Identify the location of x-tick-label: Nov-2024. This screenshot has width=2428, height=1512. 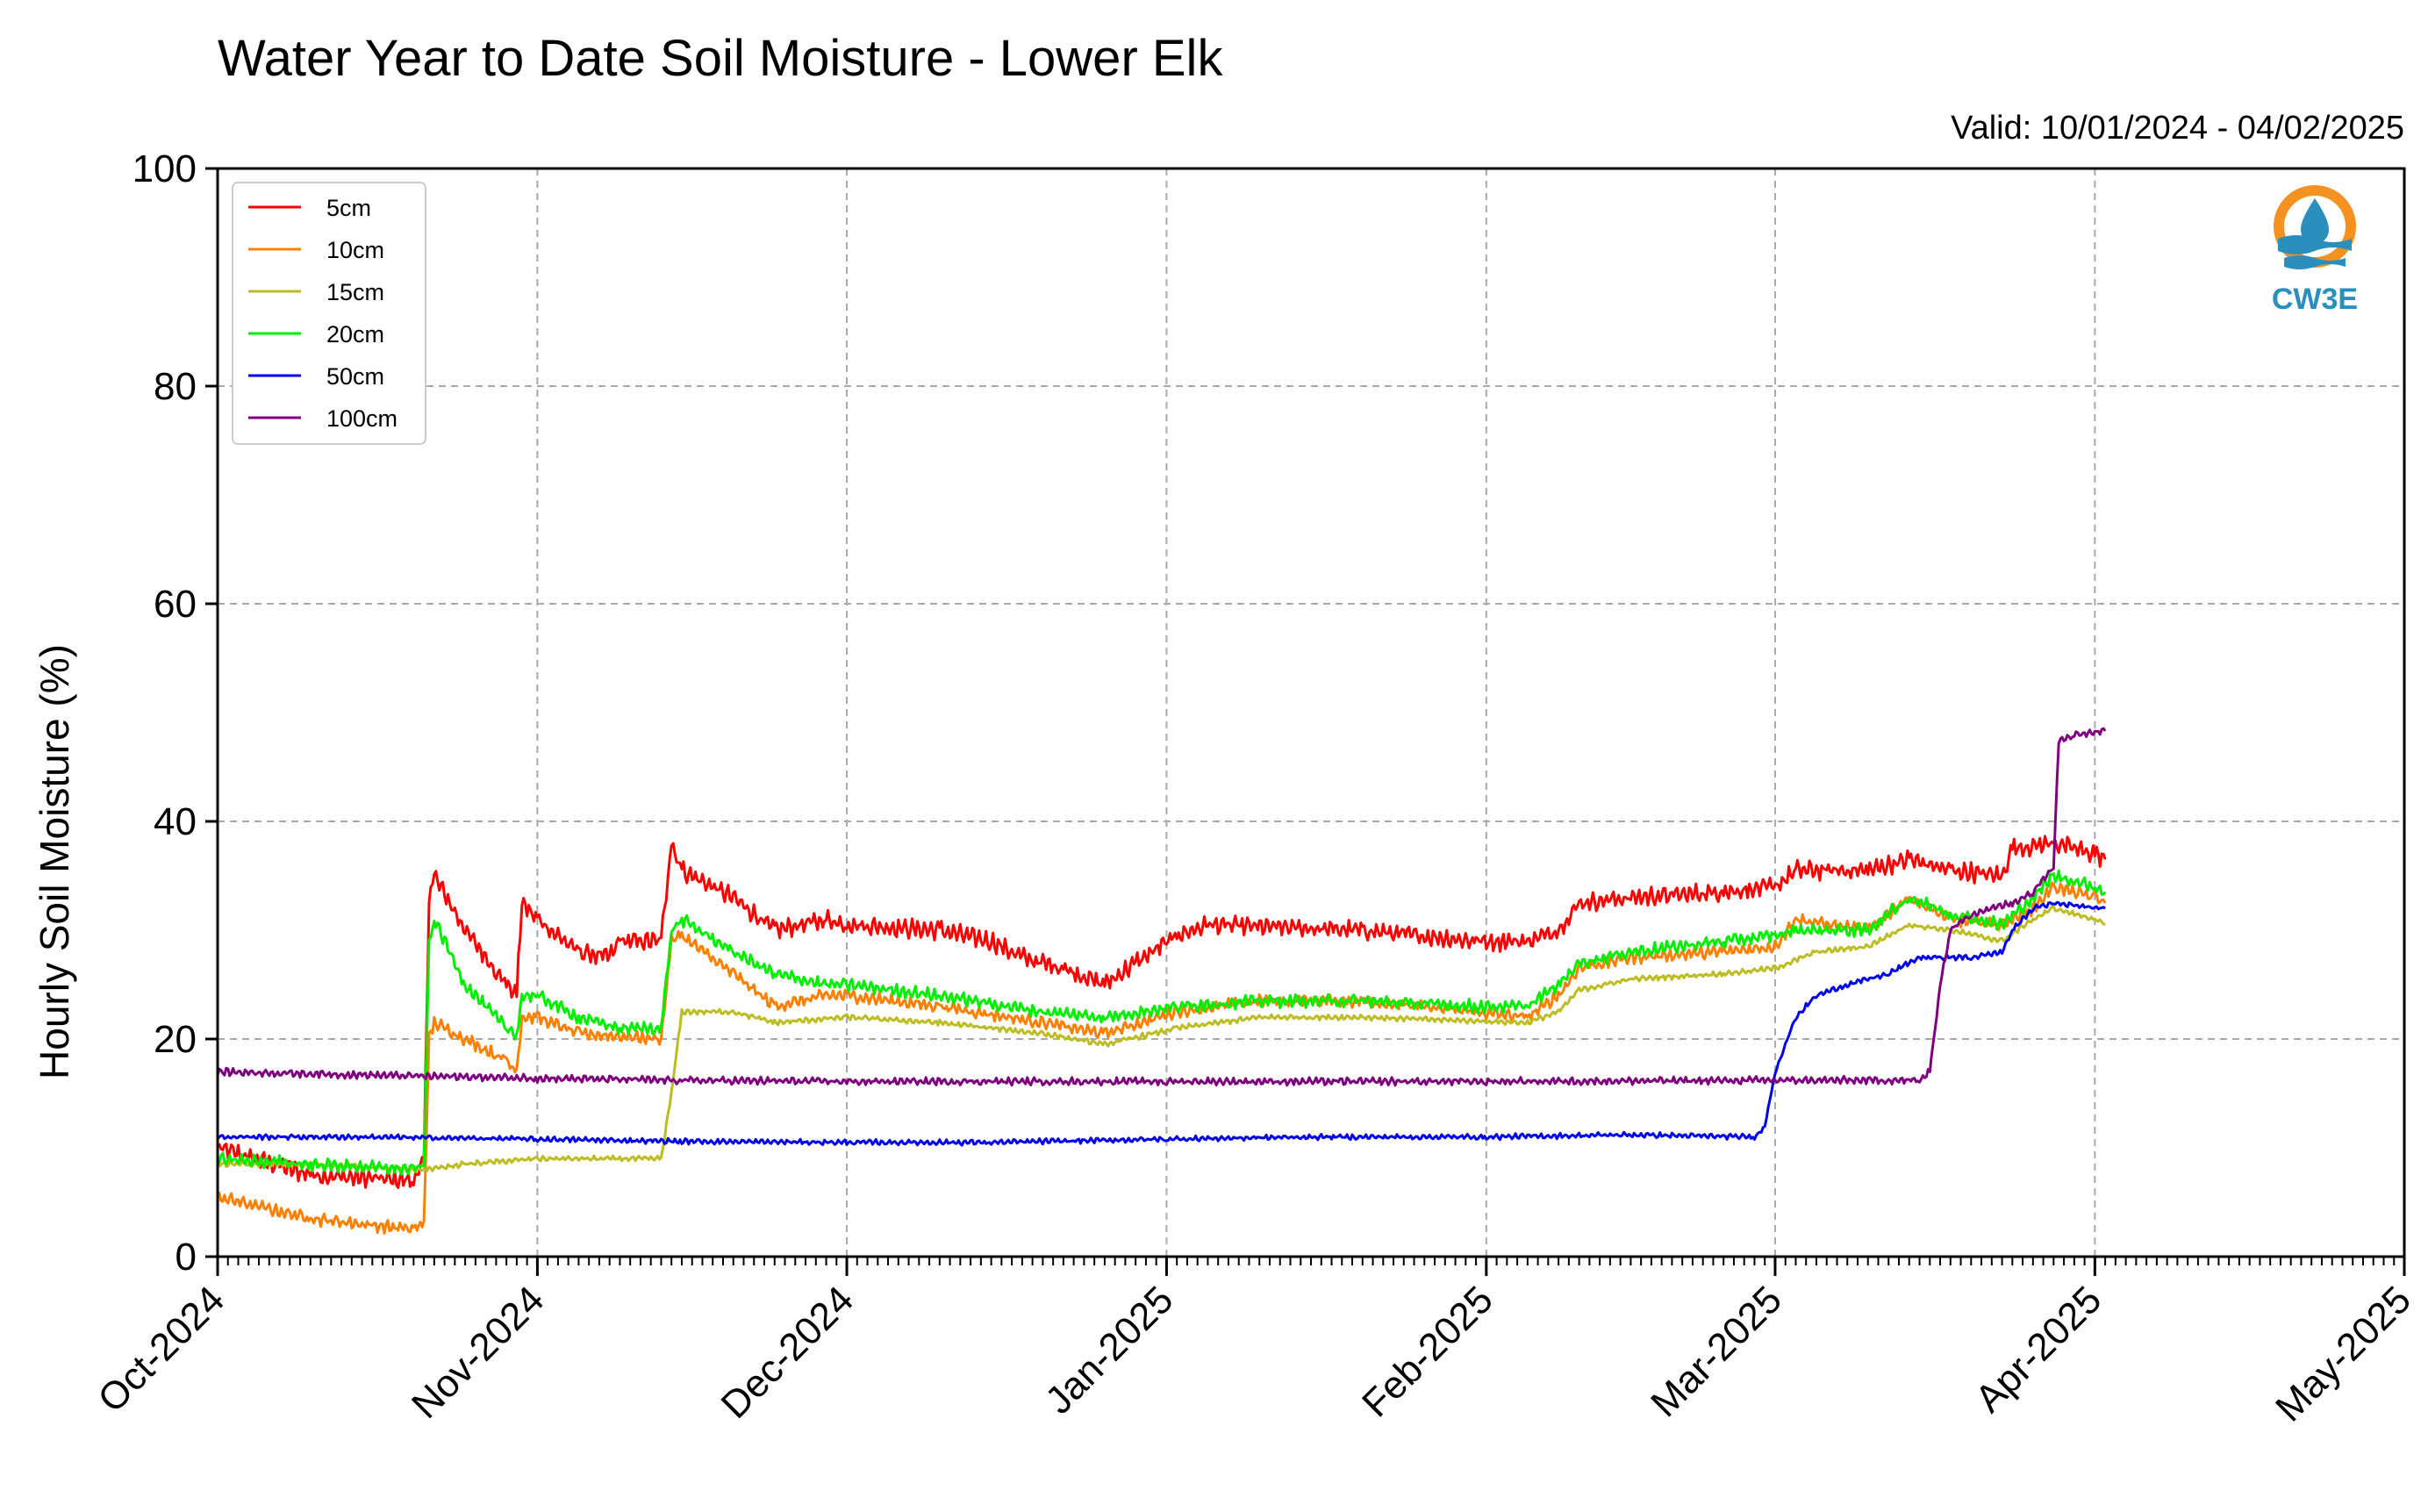
(479, 1352).